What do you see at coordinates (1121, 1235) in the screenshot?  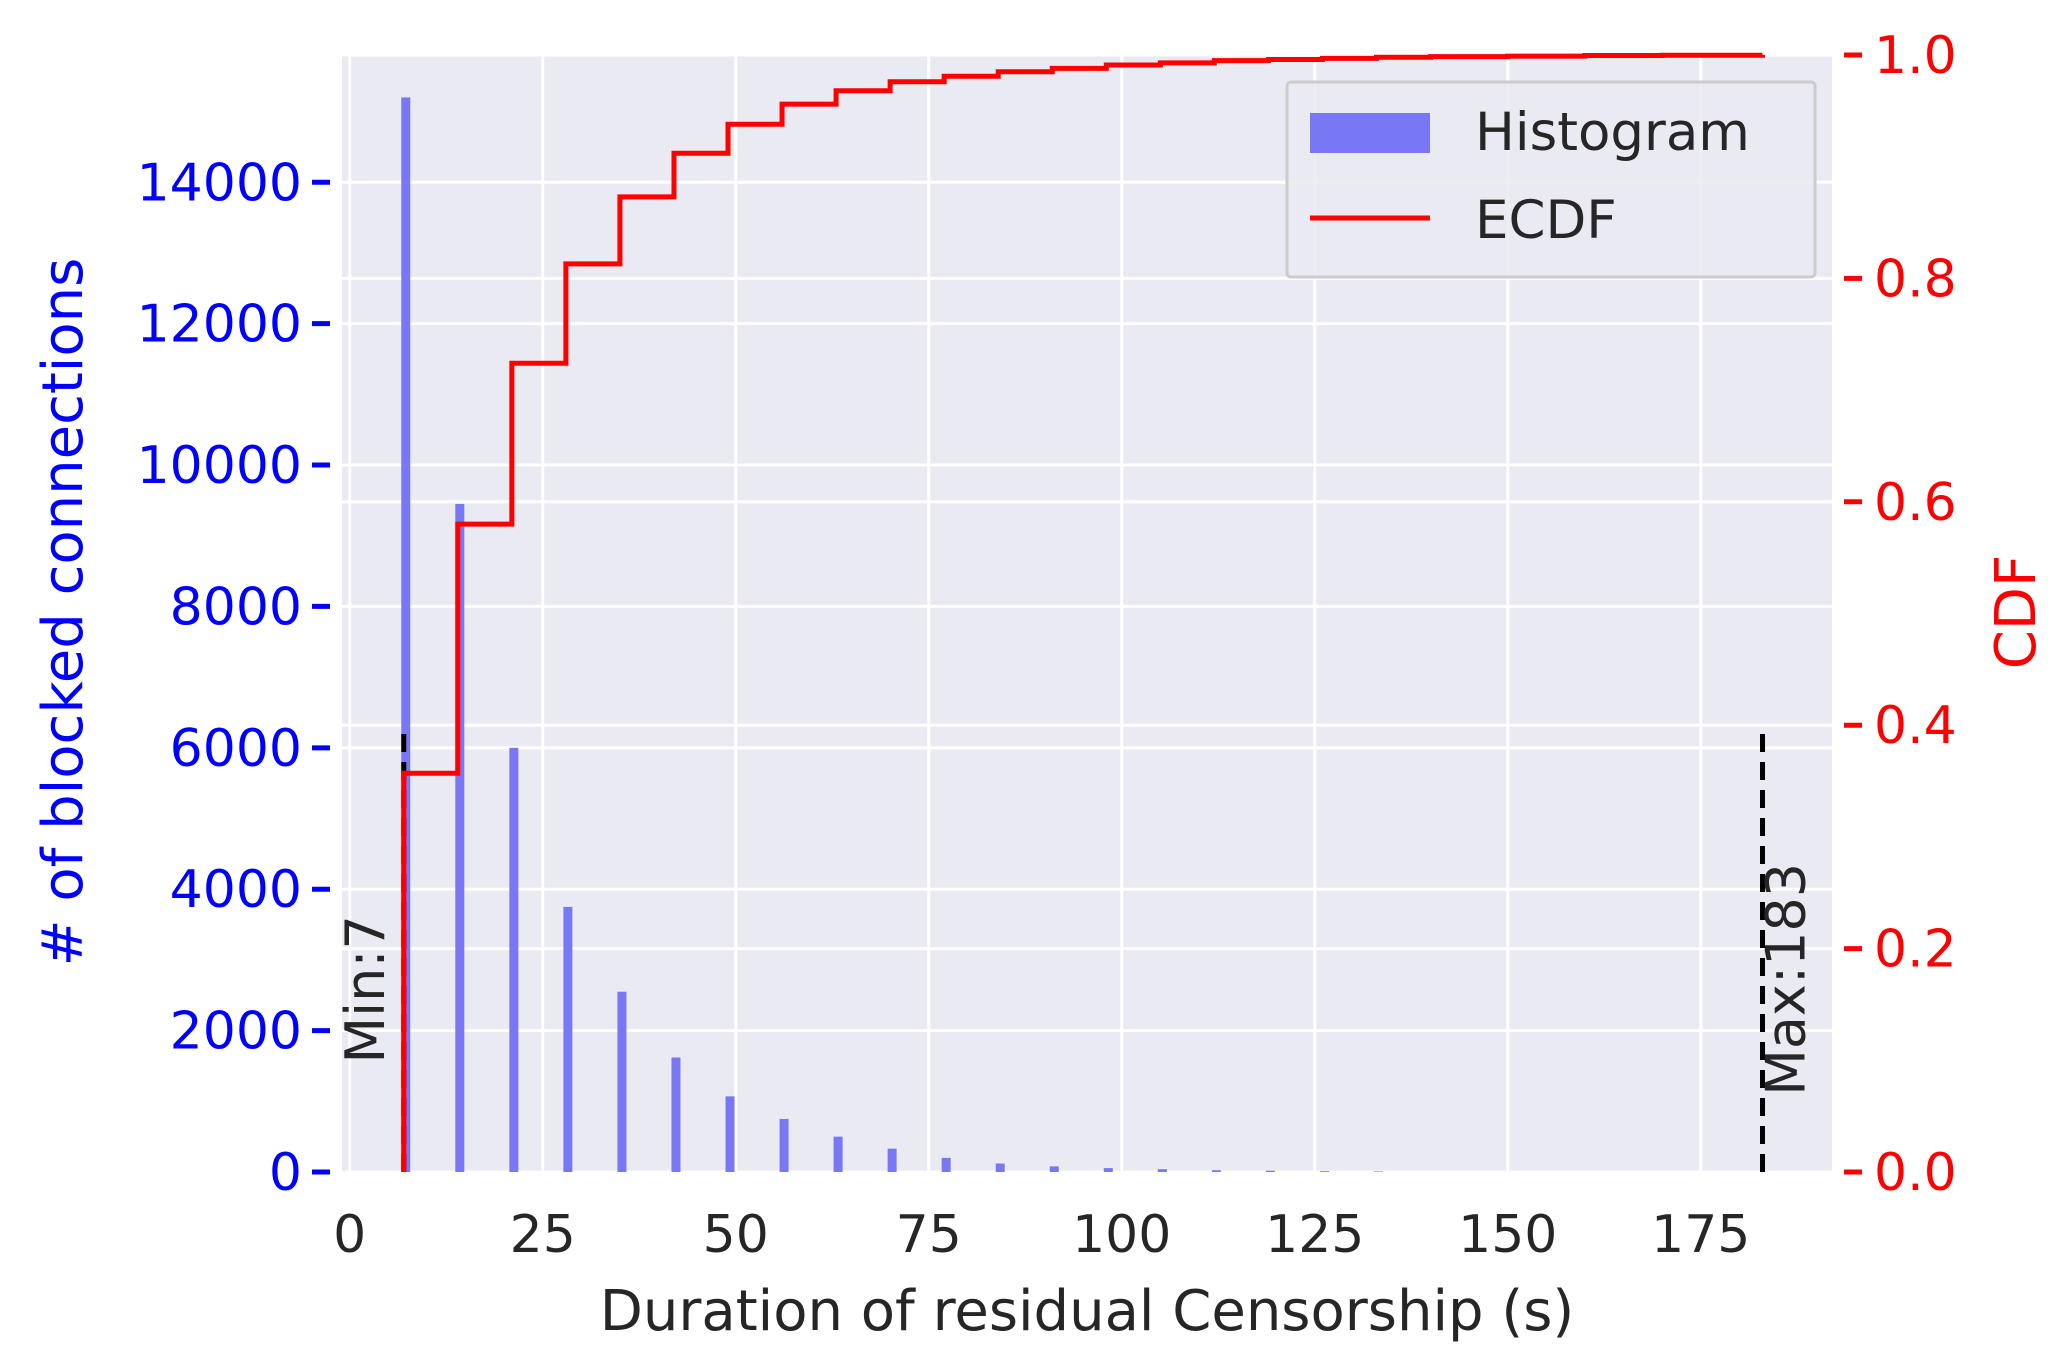 I see `x-tick-label: 100` at bounding box center [1121, 1235].